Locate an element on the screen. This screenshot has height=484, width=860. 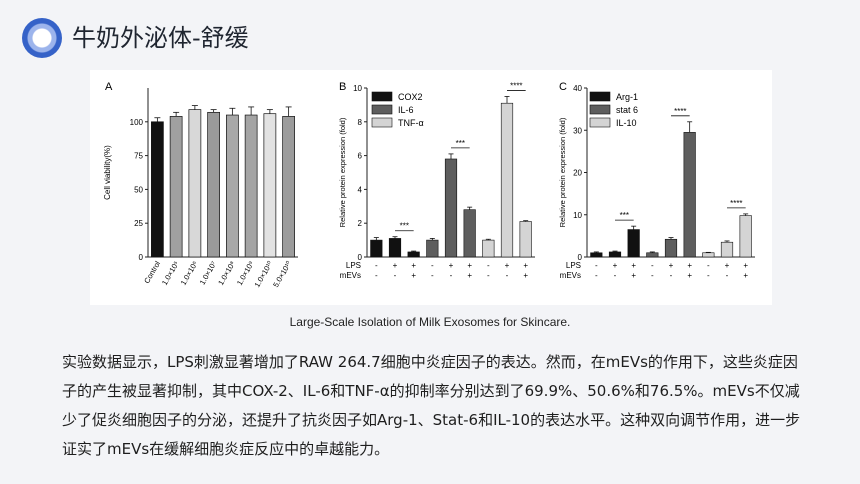
x-tick-label: Control is located at coordinates (152, 272).